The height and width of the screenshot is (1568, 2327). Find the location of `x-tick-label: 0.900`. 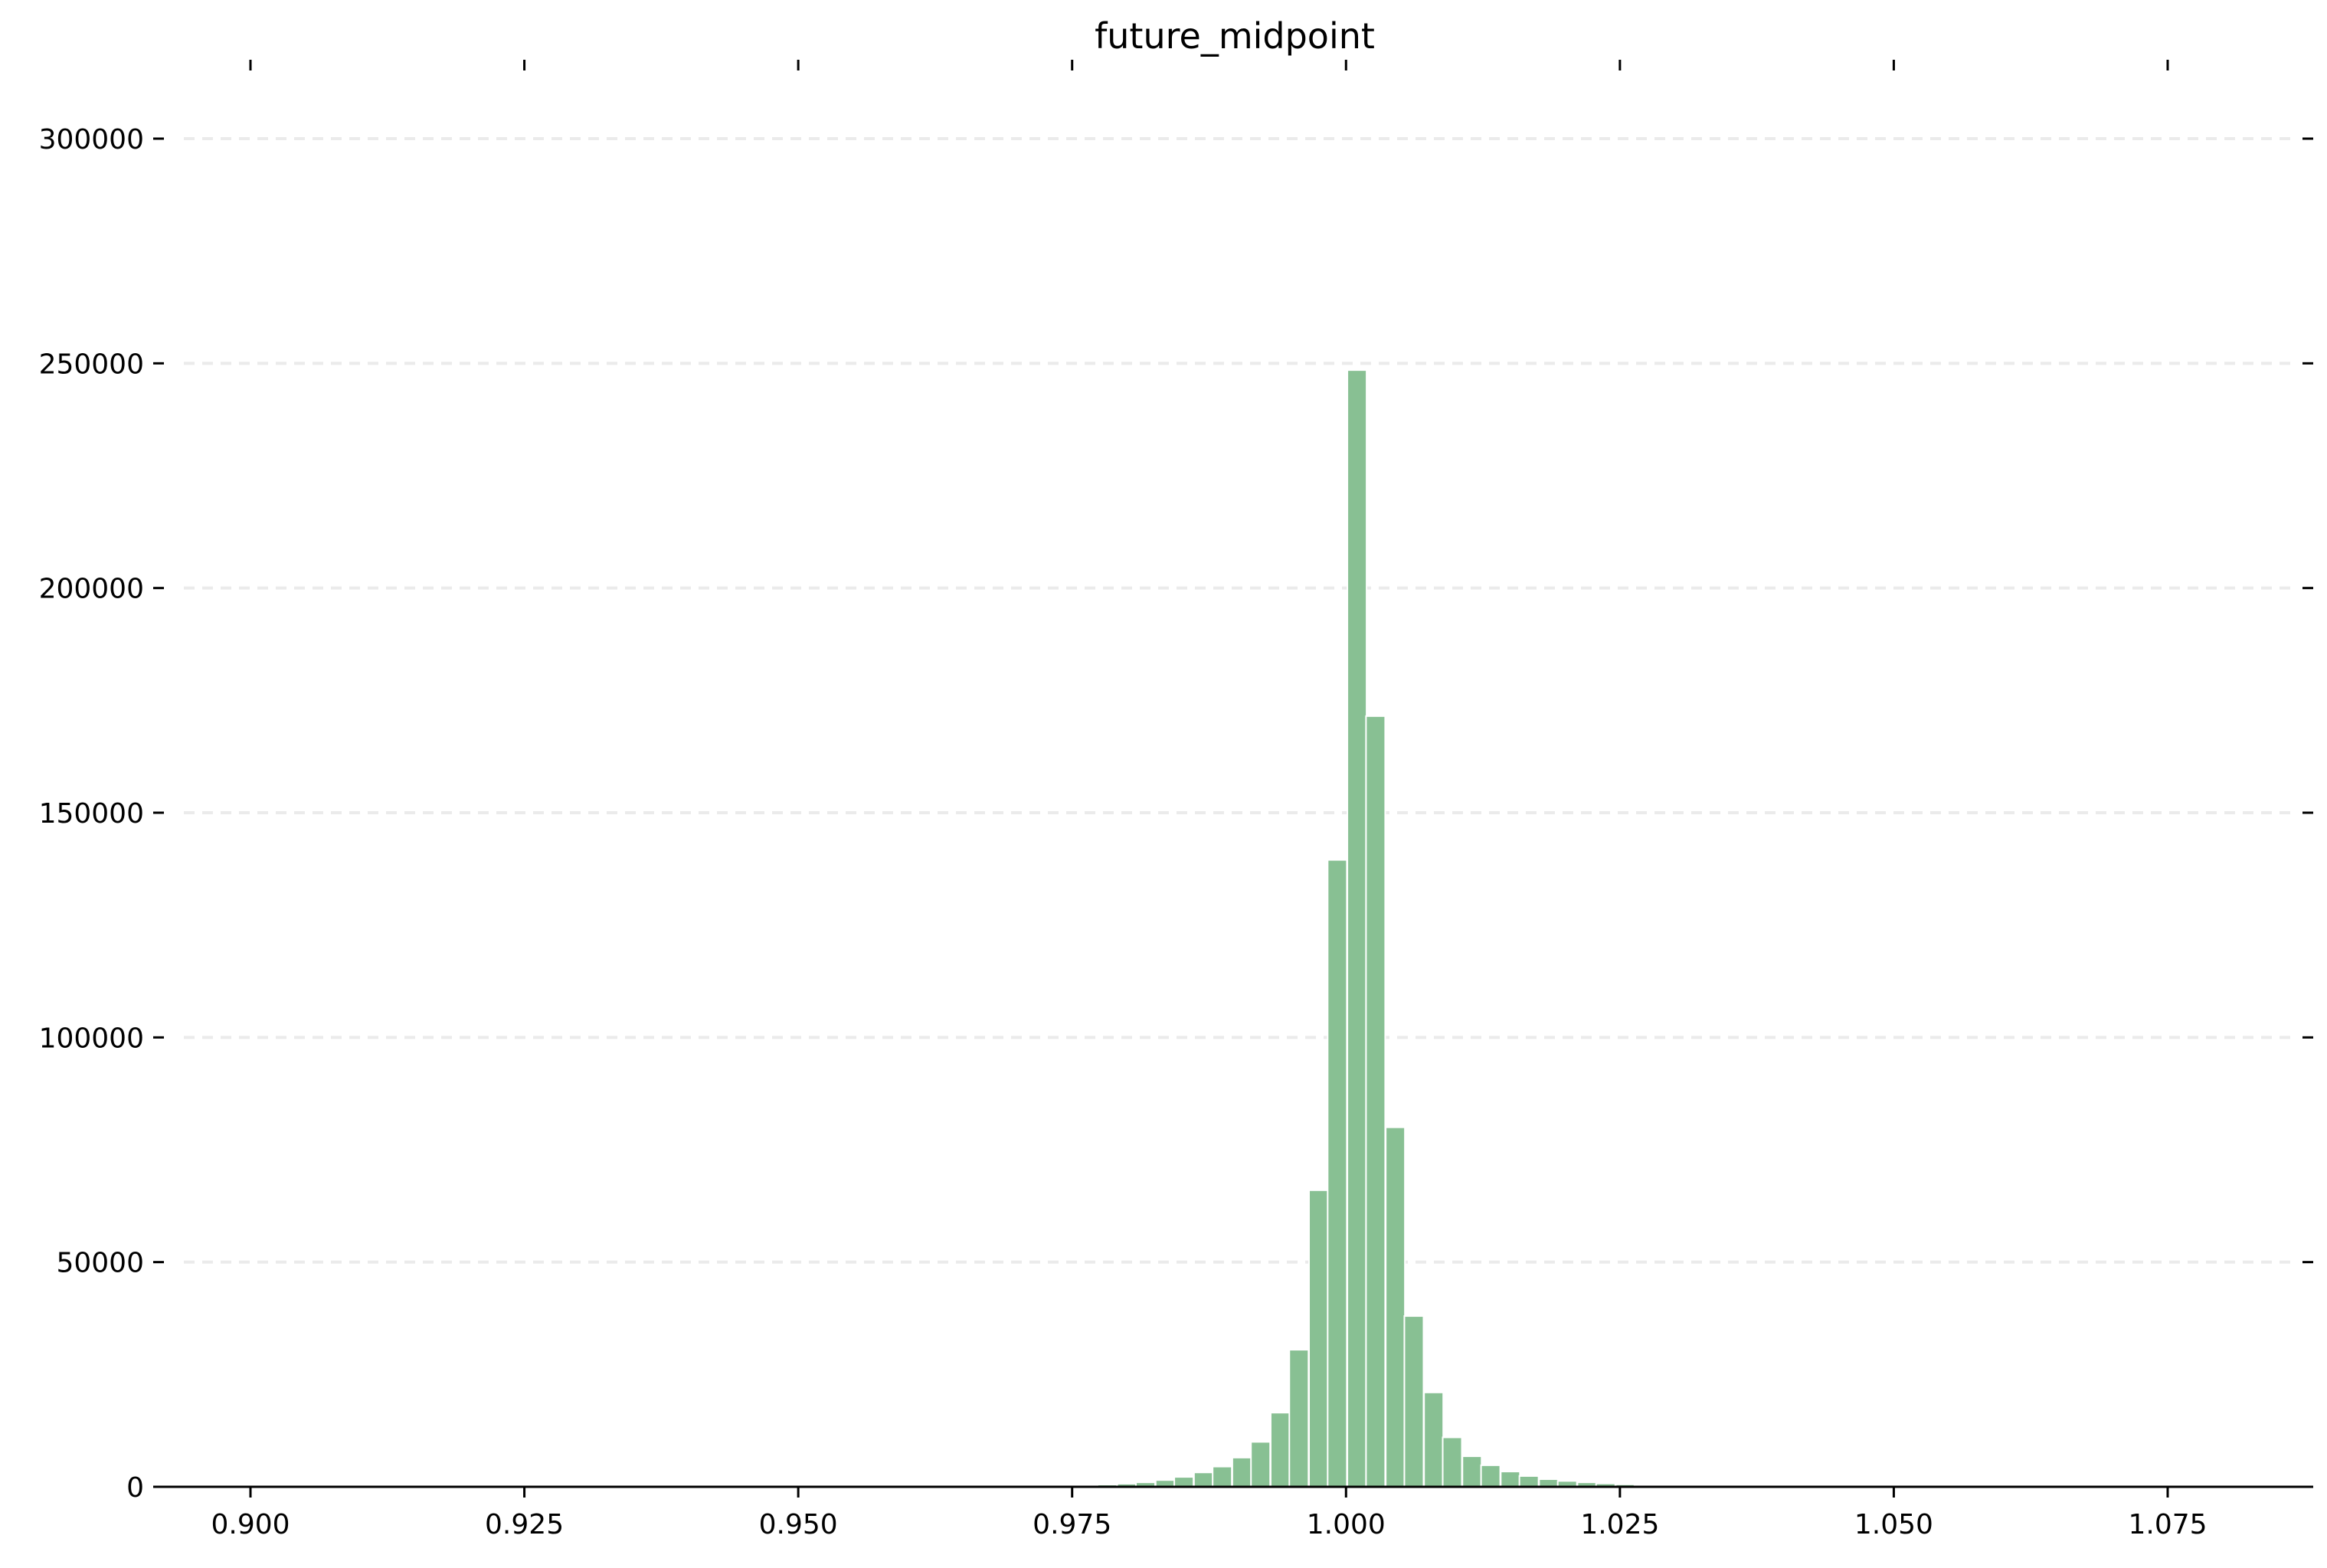

x-tick-label: 0.900 is located at coordinates (250, 1524).